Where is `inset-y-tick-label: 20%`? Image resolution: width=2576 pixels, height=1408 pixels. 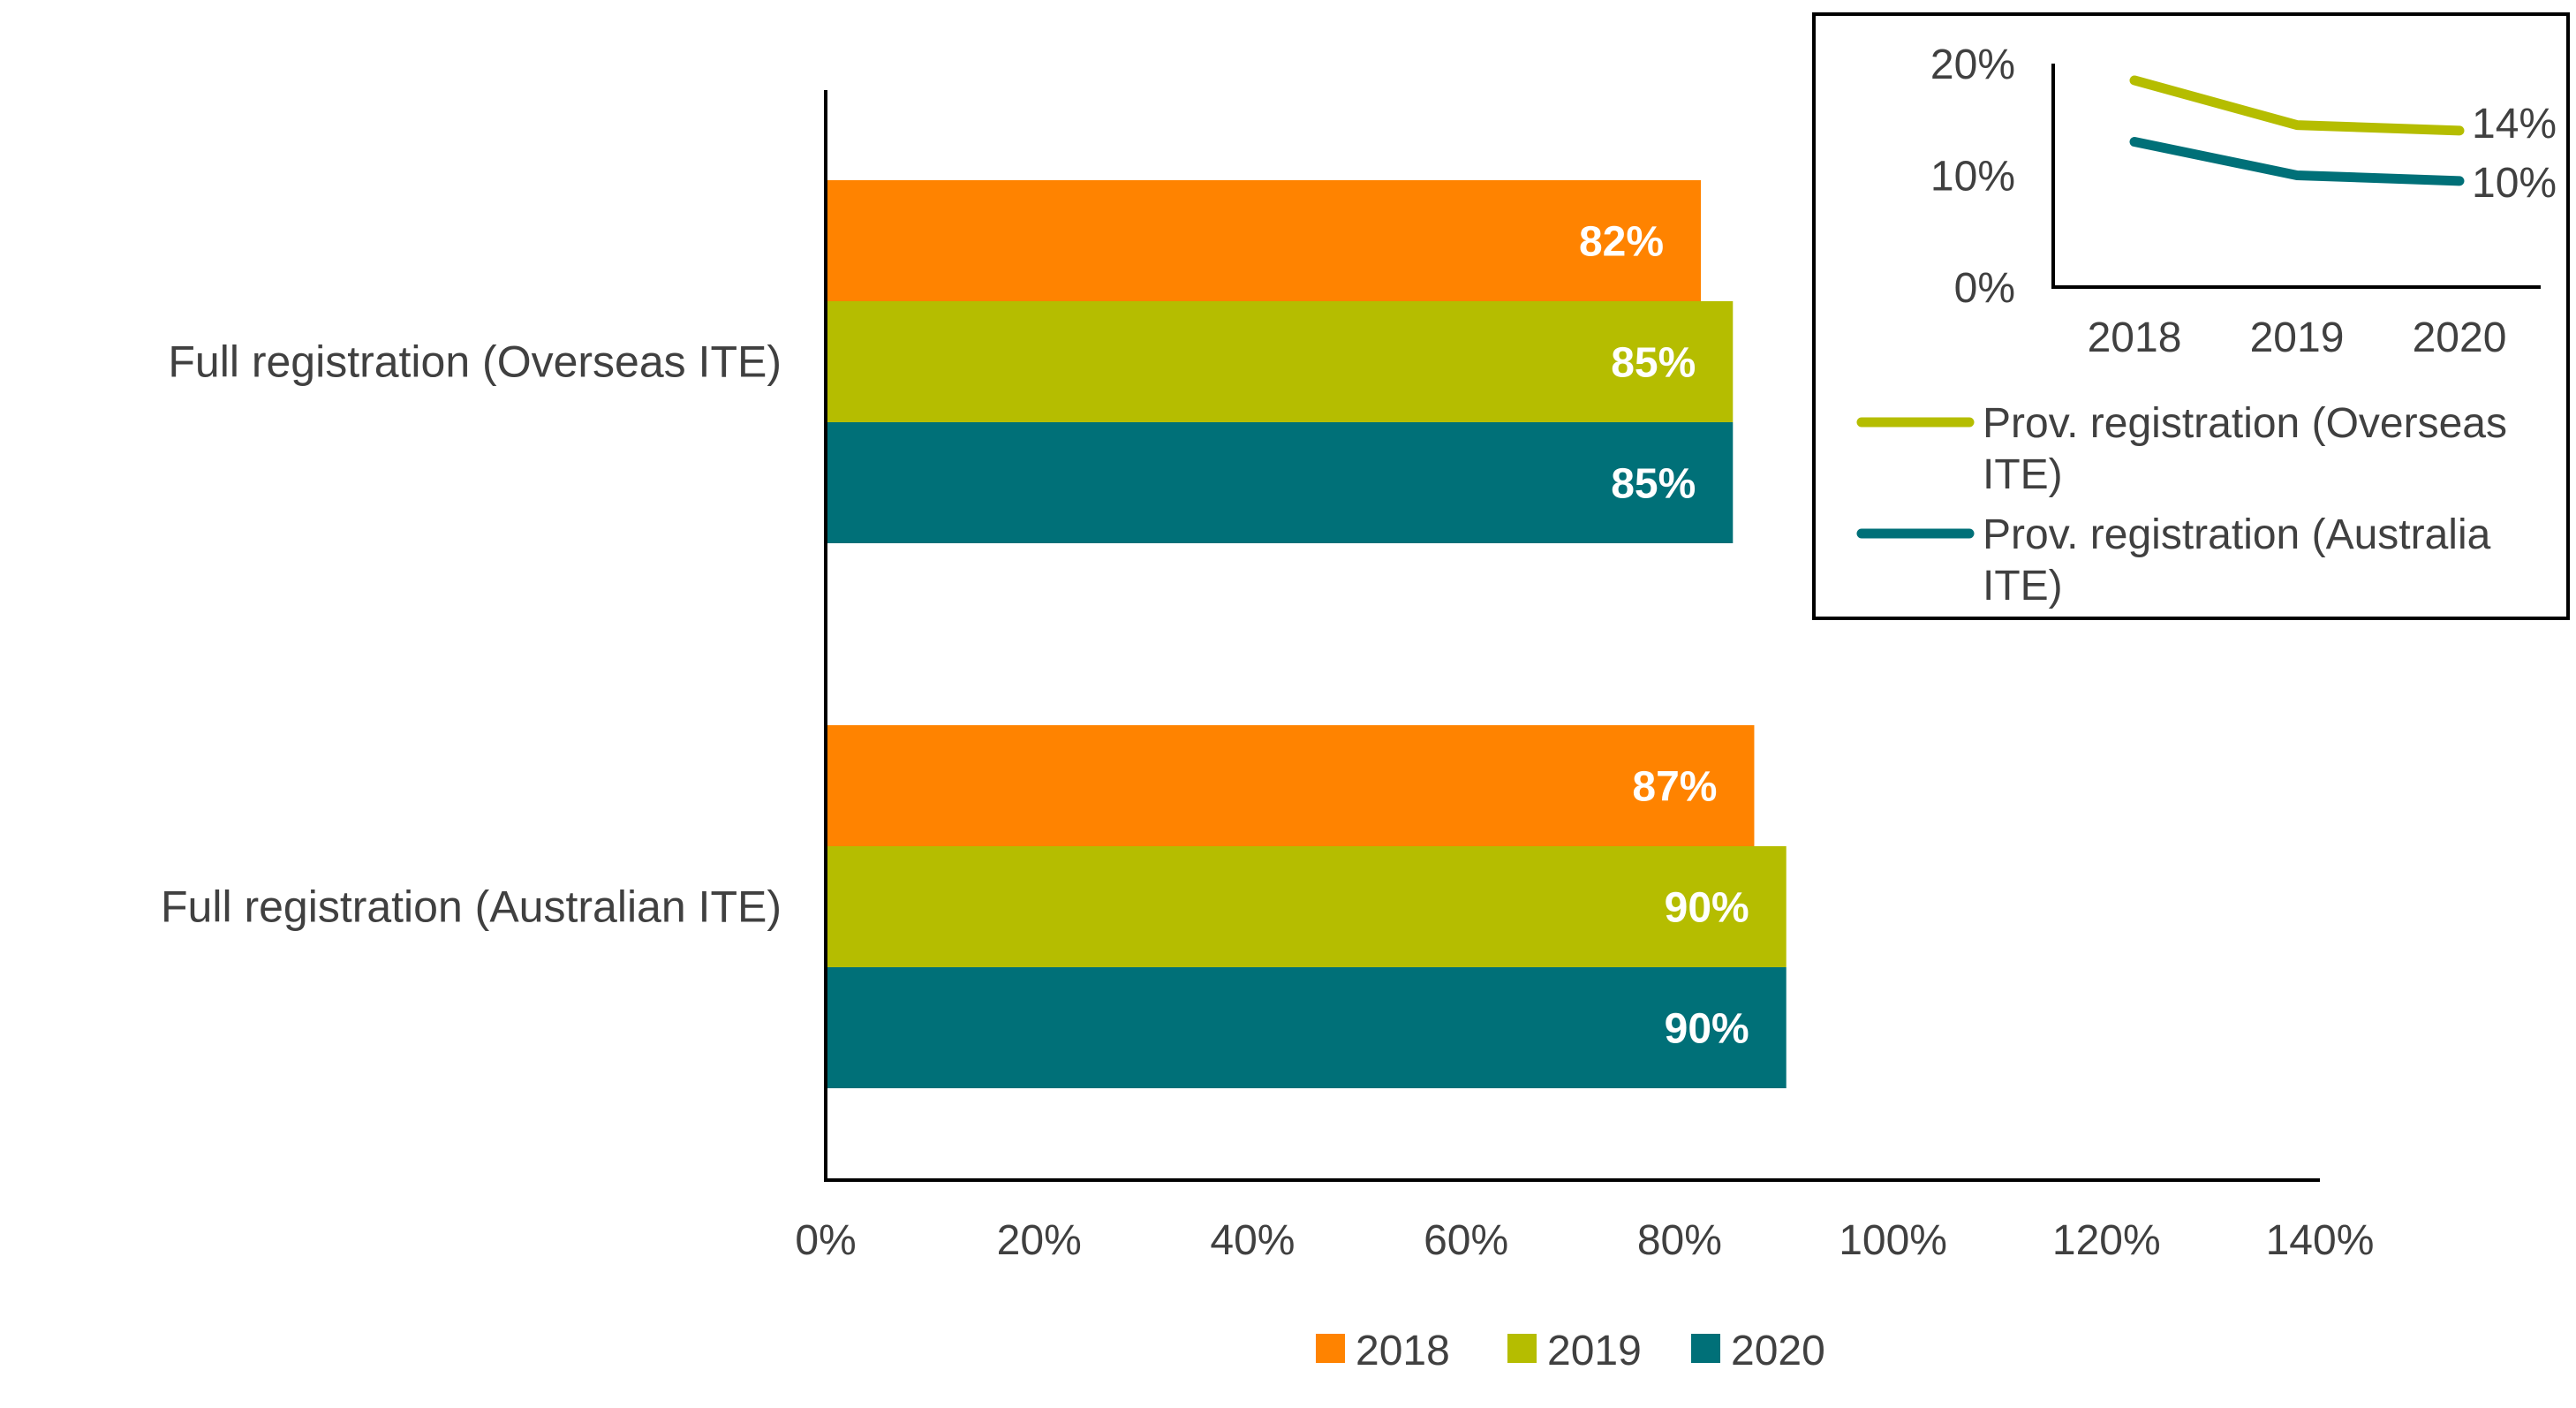 inset-y-tick-label: 20% is located at coordinates (1972, 65).